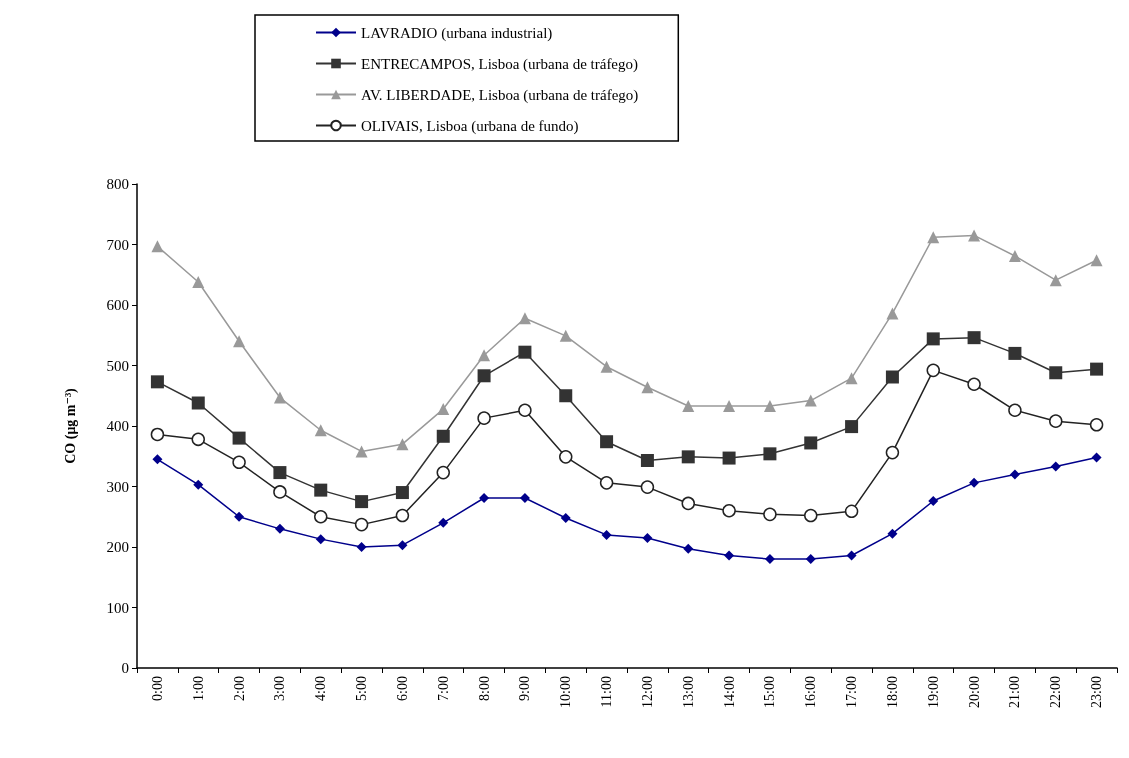 The width and height of the screenshot is (1129, 758). What do you see at coordinates (1015, 692) in the screenshot?
I see `x-tick-label: 21:00` at bounding box center [1015, 692].